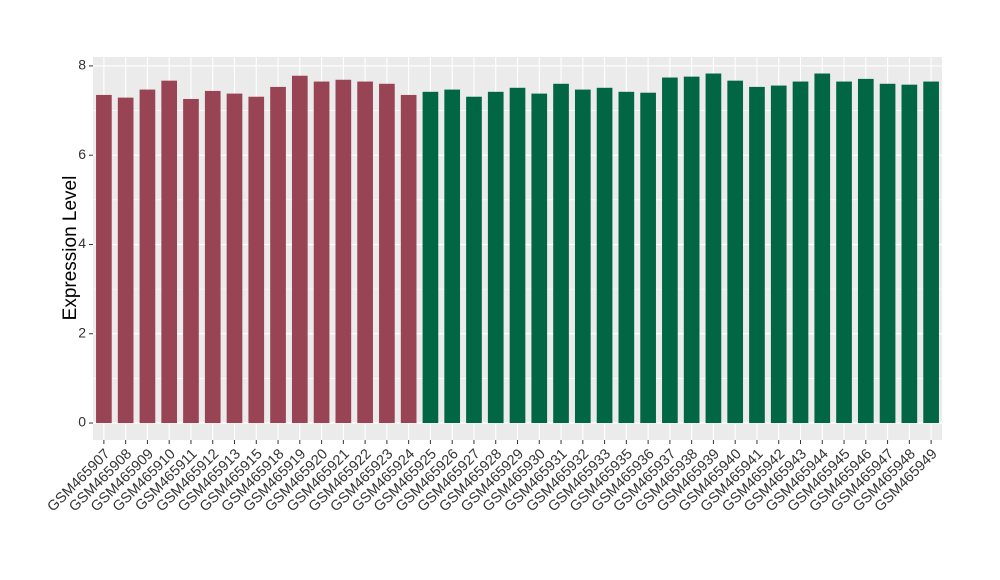 The height and width of the screenshot is (580, 1000). What do you see at coordinates (82, 154) in the screenshot?
I see `y-tick-label: 6` at bounding box center [82, 154].